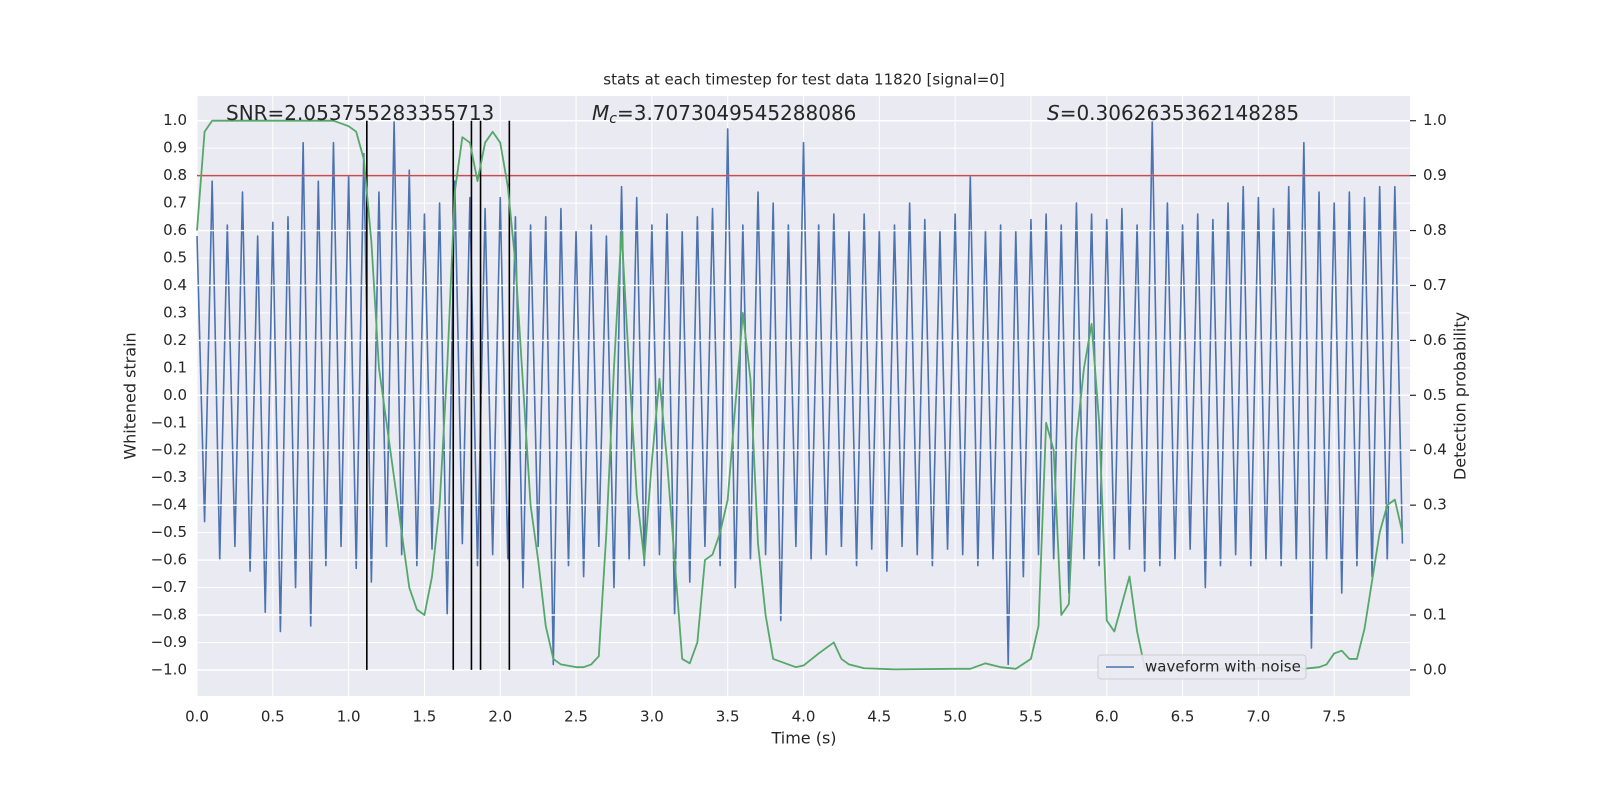  Describe the element at coordinates (130, 395) in the screenshot. I see `y-axis-label: Whitened strain` at that location.